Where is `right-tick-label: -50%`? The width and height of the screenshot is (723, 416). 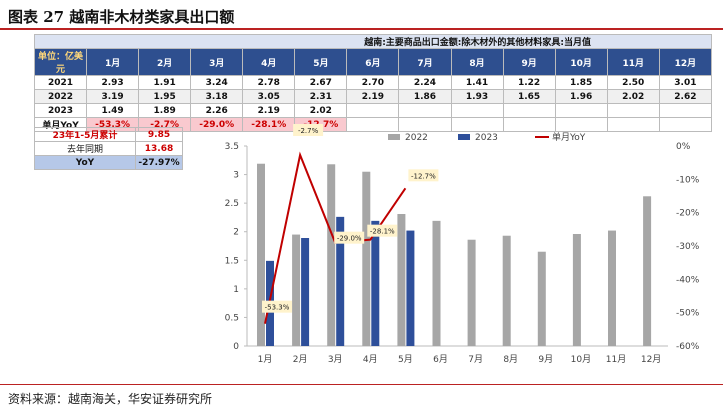 right-tick-label: -50% is located at coordinates (688, 314).